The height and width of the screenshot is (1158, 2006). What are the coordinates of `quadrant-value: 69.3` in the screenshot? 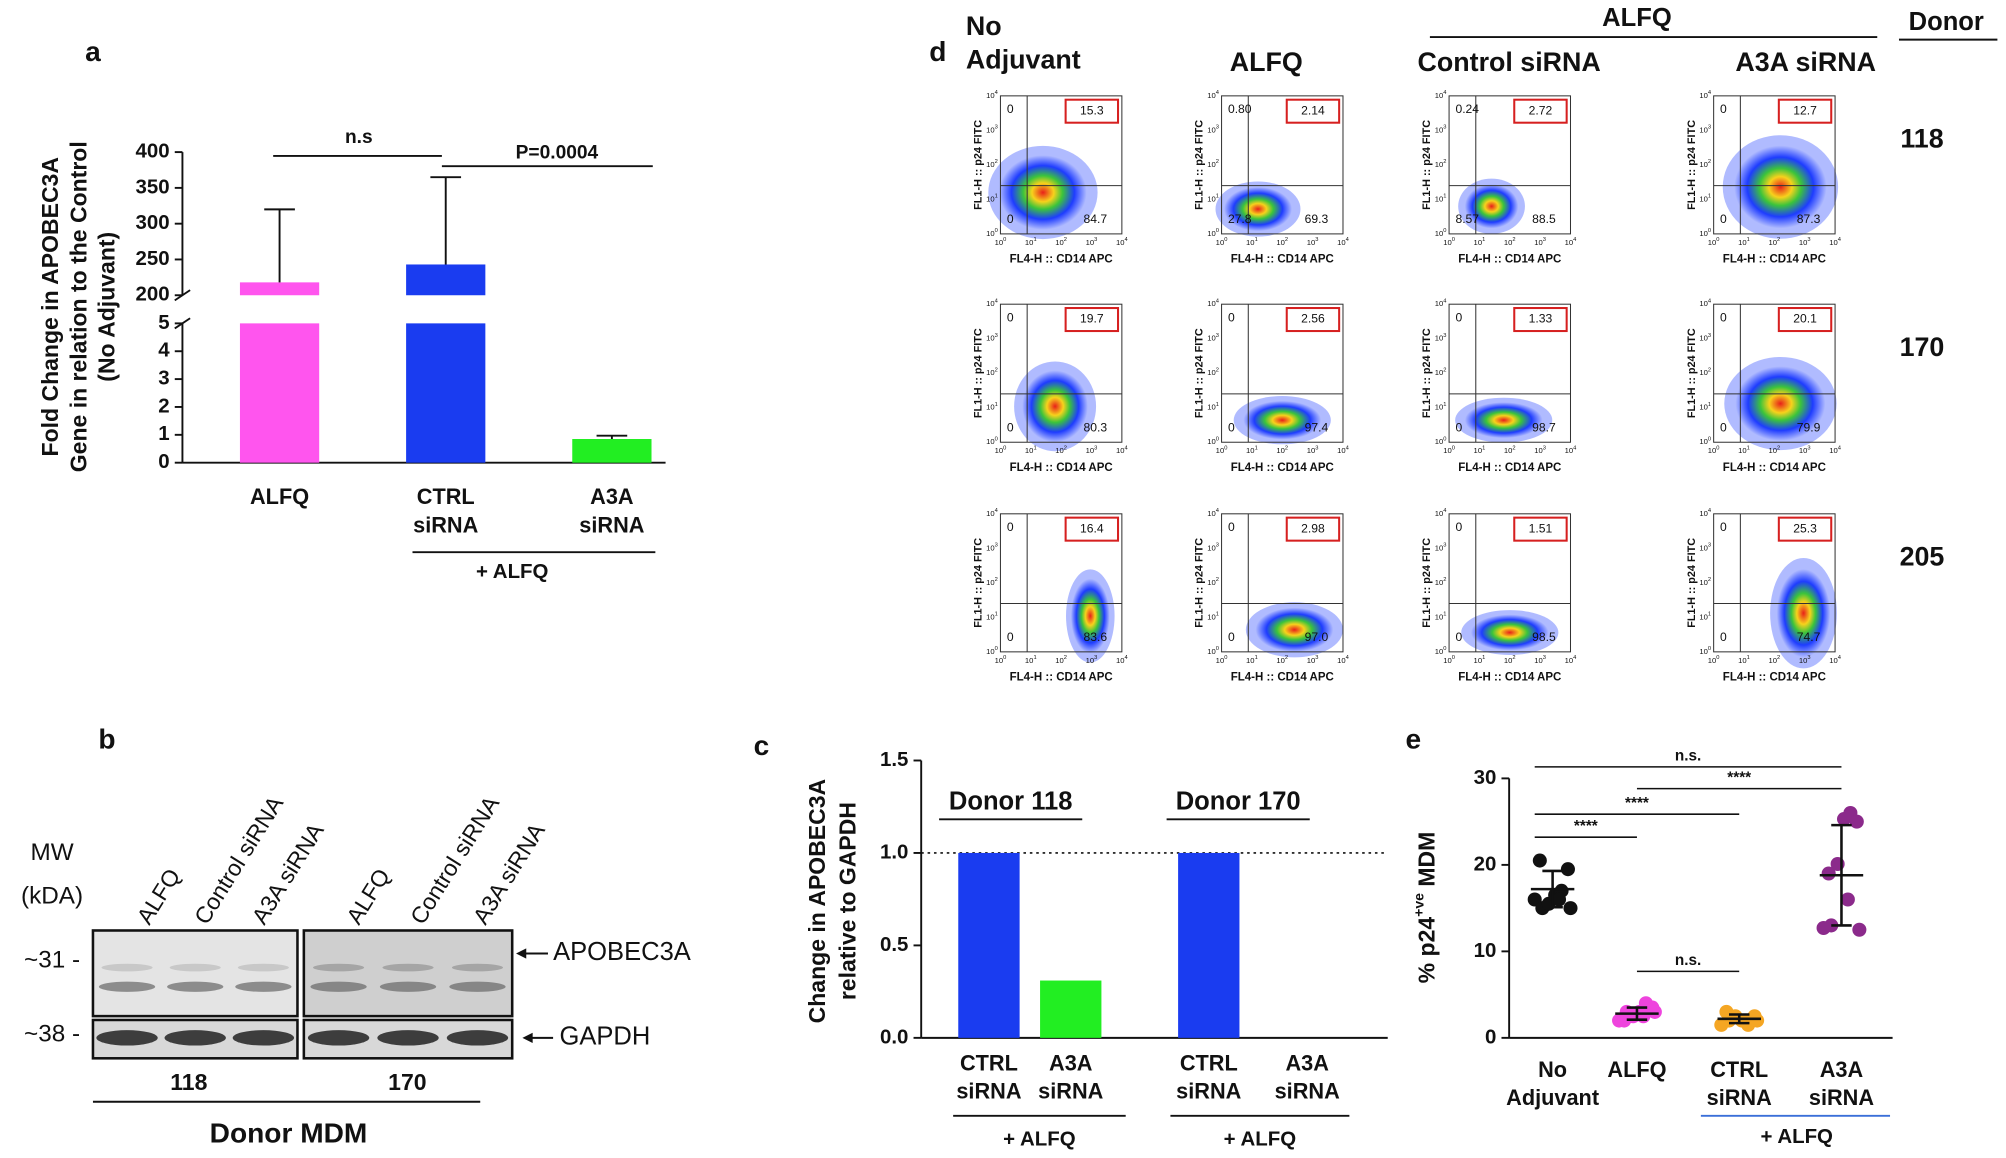 It's located at (1317, 219).